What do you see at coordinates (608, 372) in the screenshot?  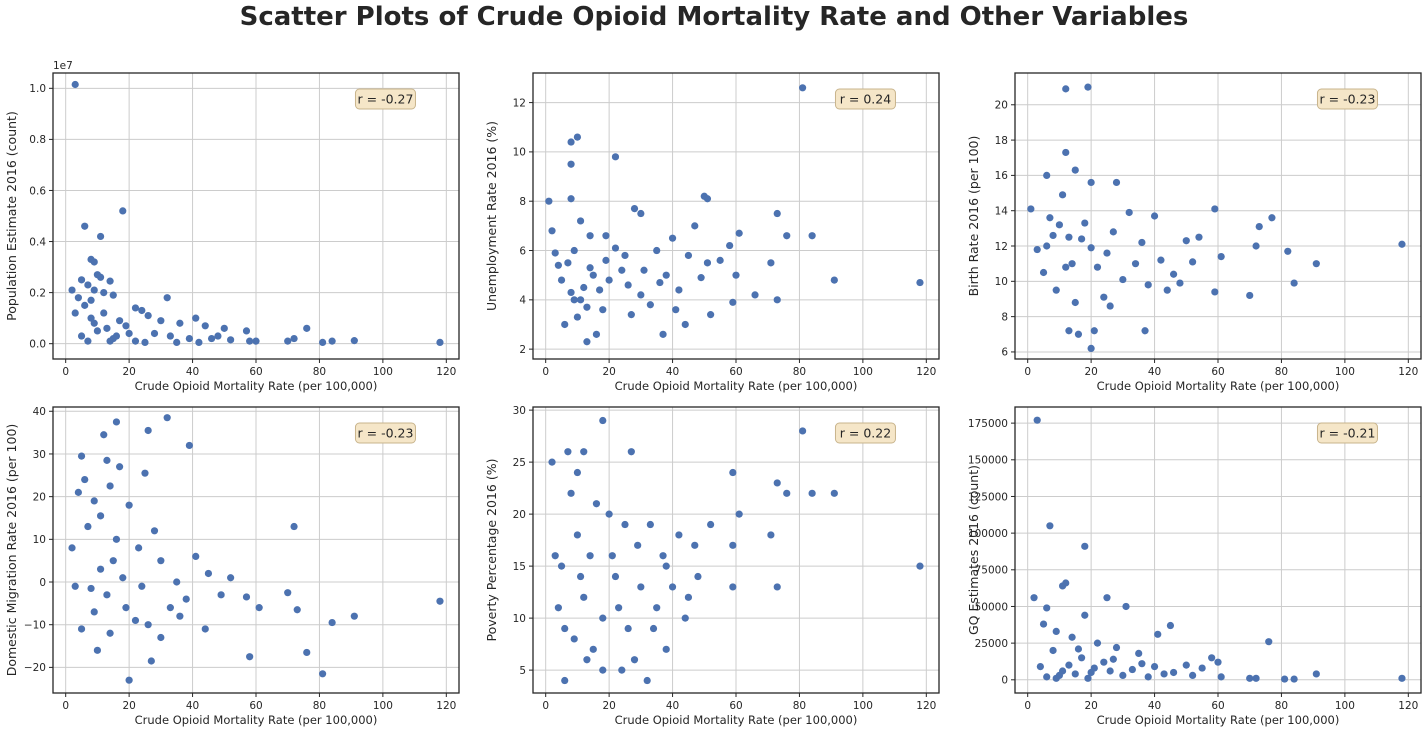 I see `x-tick-label: 20` at bounding box center [608, 372].